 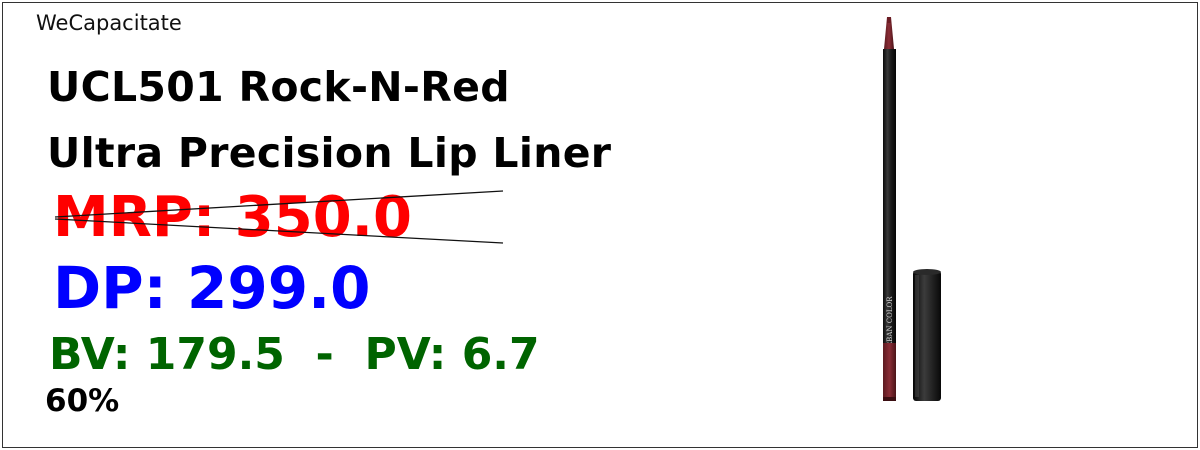 What do you see at coordinates (329, 153) in the screenshot?
I see `product-name-title: Ultra Precision Lip Liner` at bounding box center [329, 153].